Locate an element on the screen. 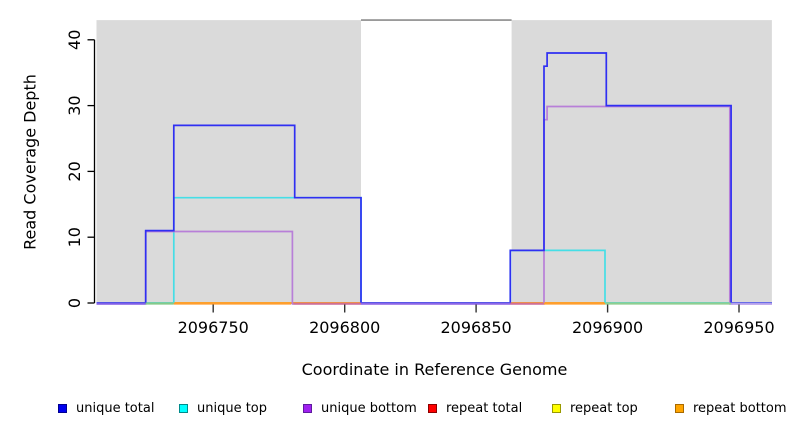 The width and height of the screenshot is (792, 432). legend-label: repeat total is located at coordinates (484, 408).